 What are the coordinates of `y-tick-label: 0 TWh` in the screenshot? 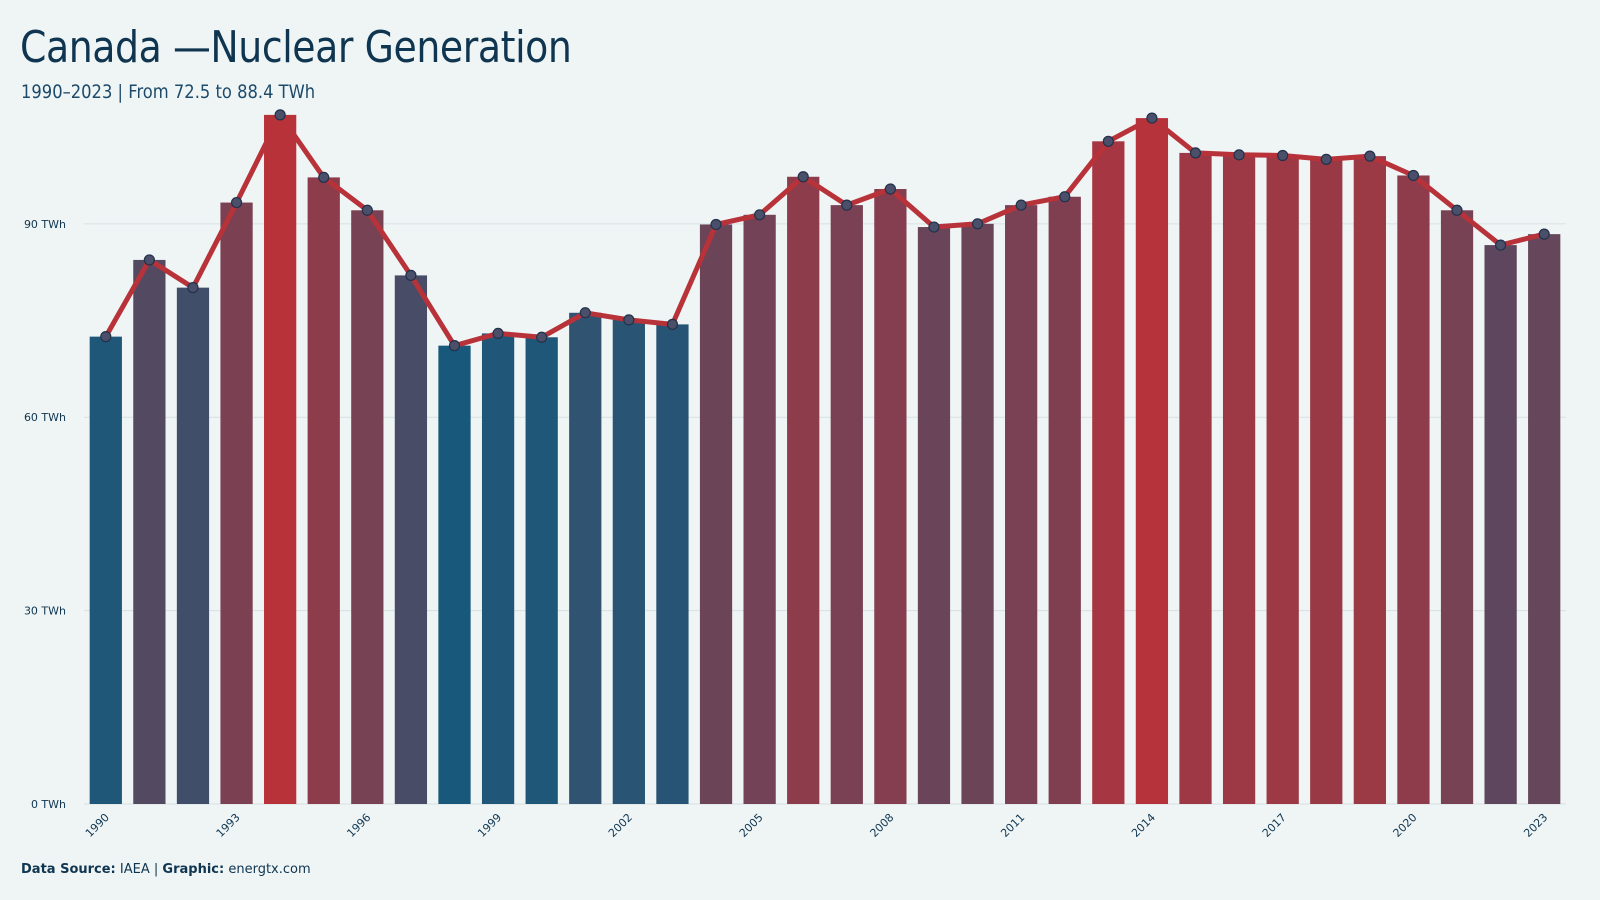 It's located at (48, 804).